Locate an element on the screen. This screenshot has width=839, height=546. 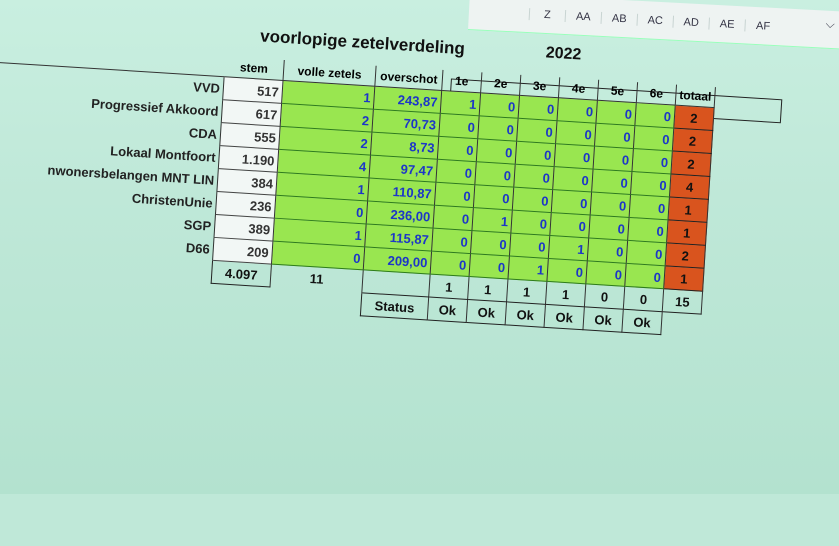
column-header: AC is located at coordinates (655, 20).